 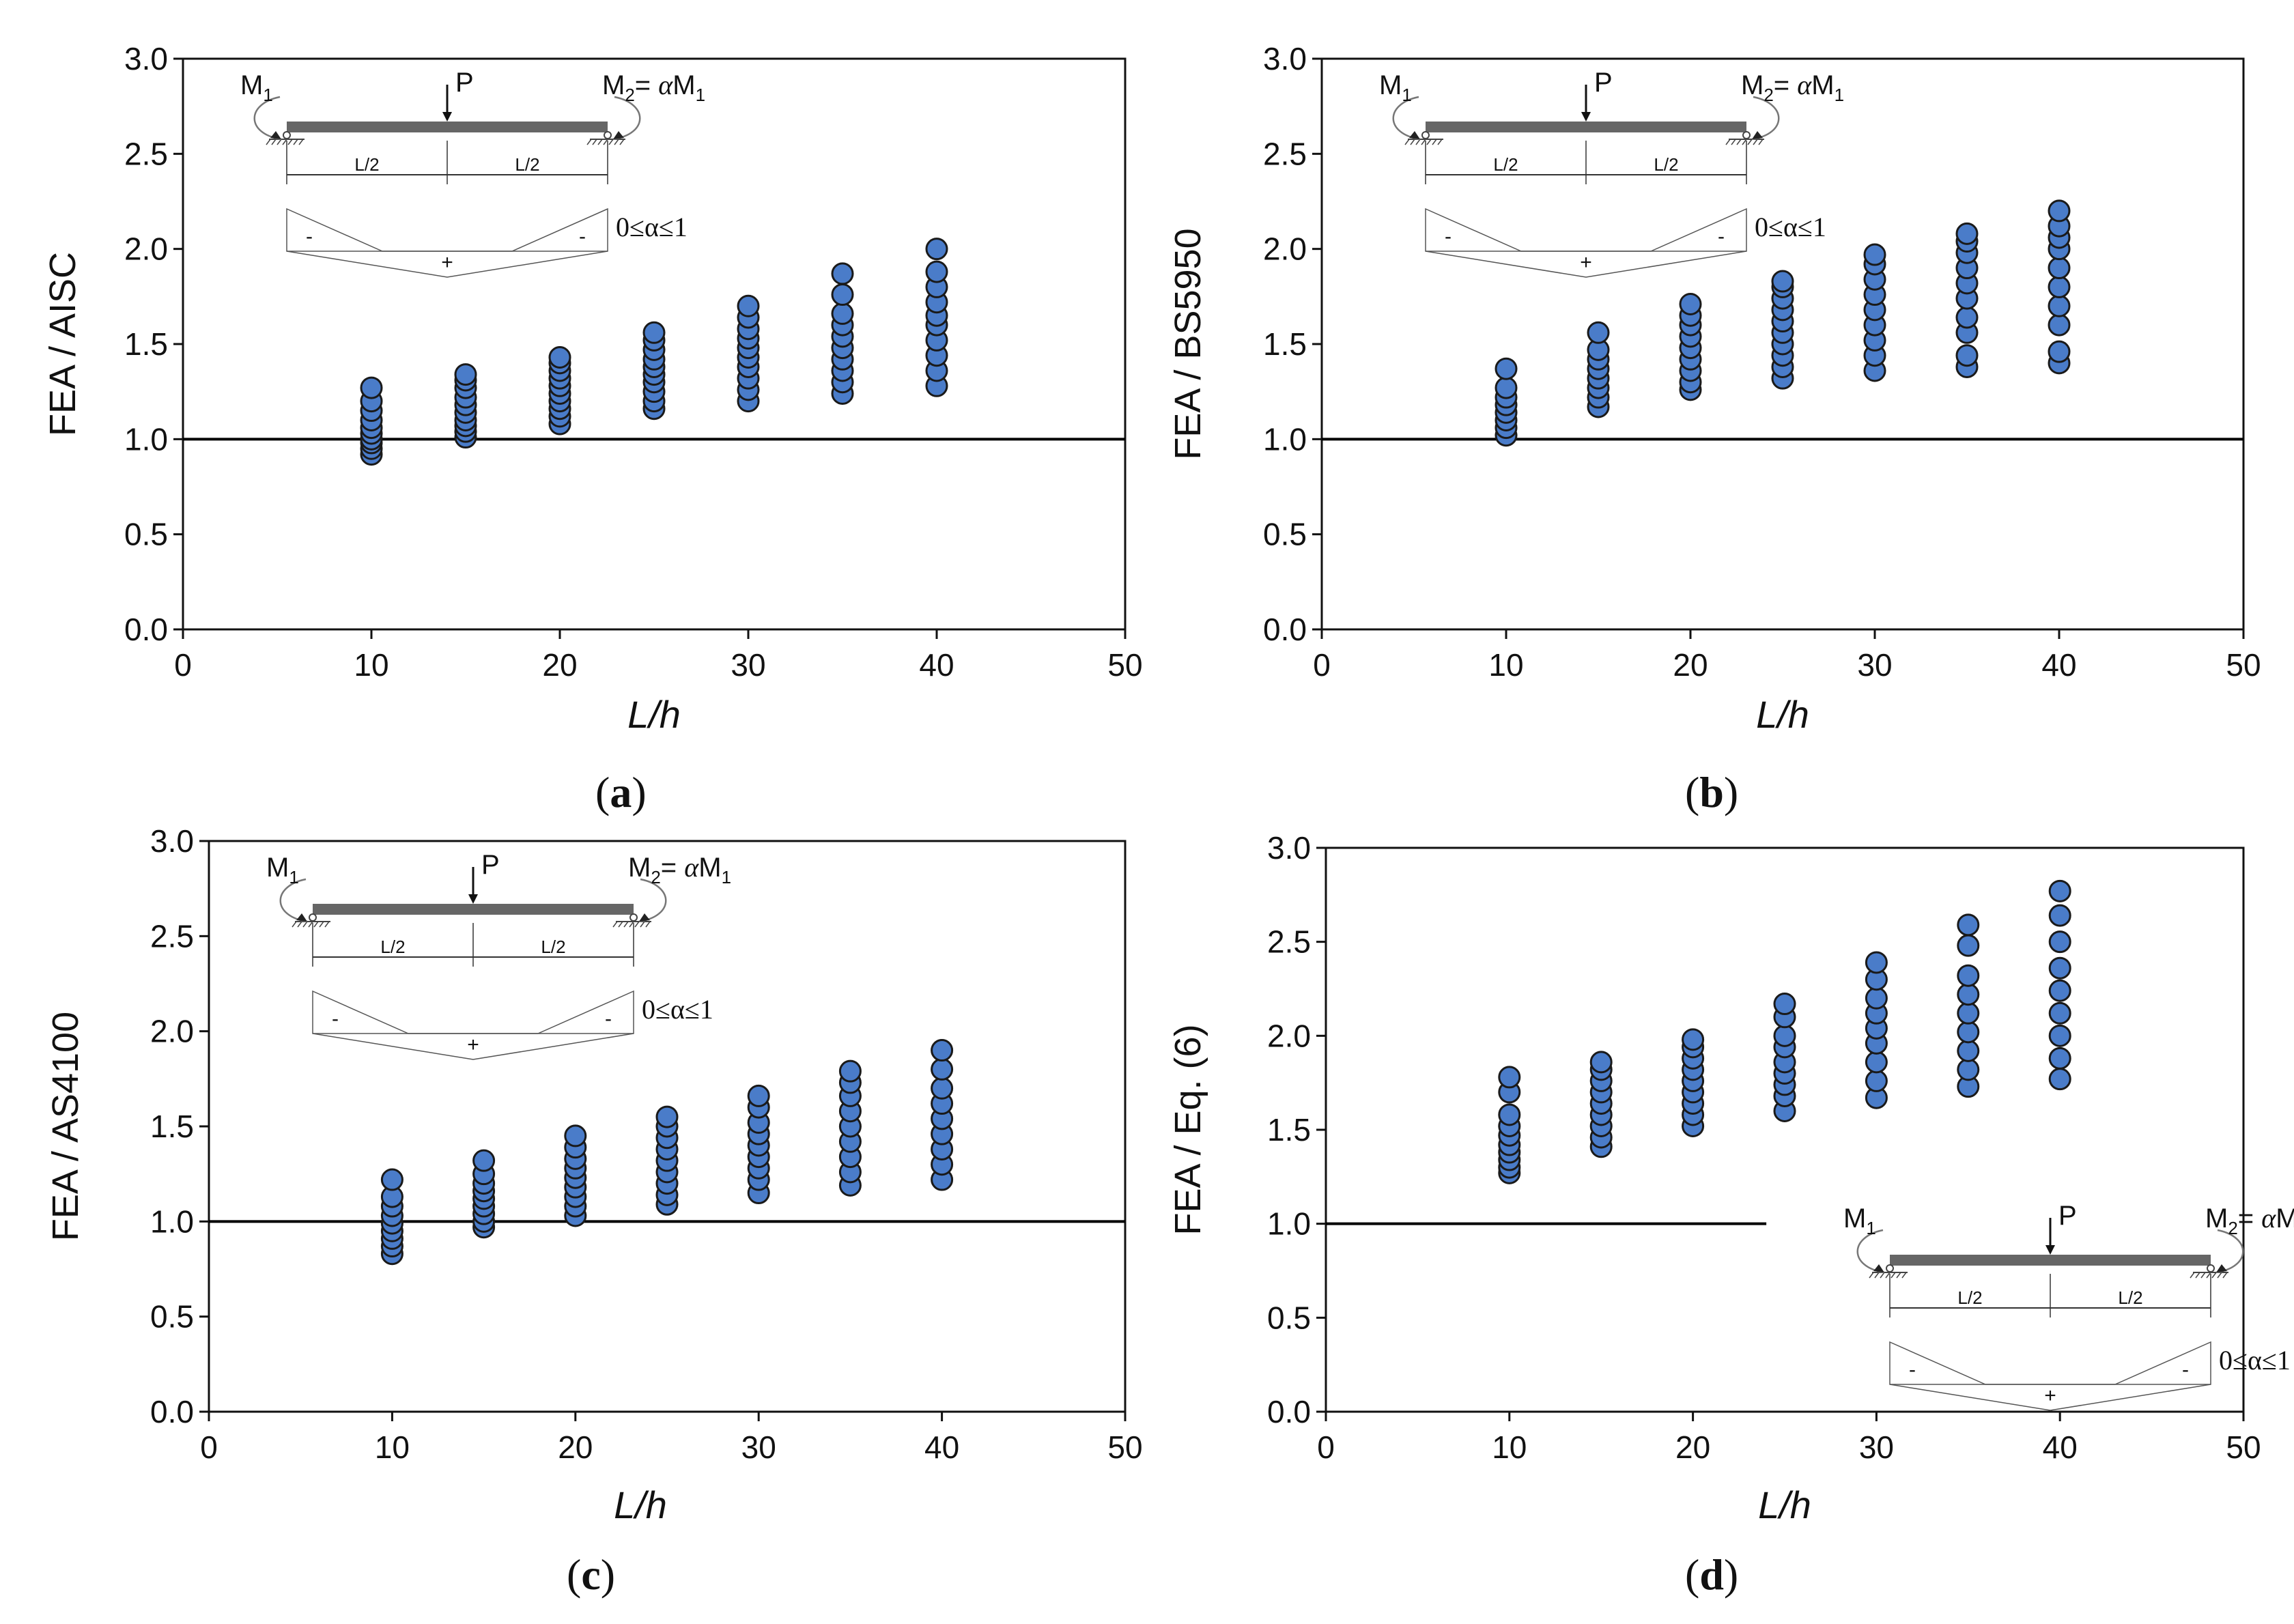 I want to click on x-tick-label: 20, so click(x=575, y=1447).